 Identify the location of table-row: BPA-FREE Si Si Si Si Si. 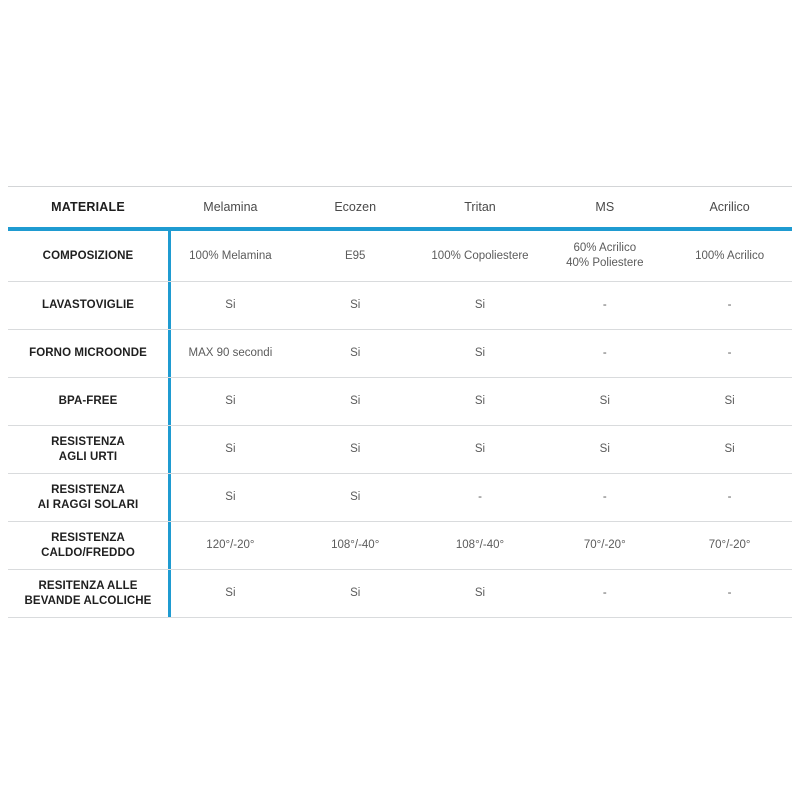
(400, 401).